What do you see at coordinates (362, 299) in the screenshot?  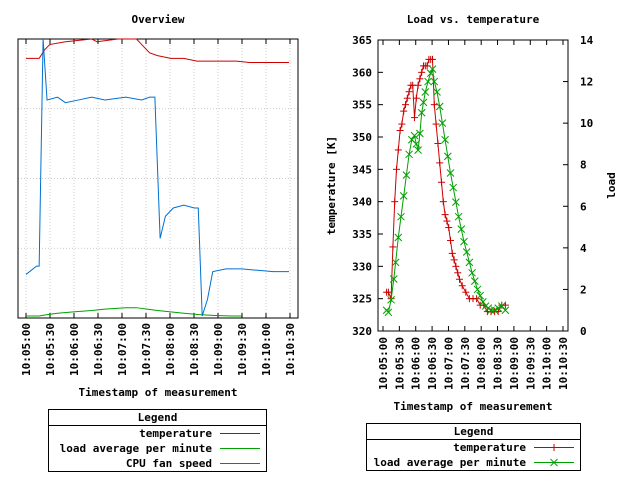 I see `y-tick-label: 325` at bounding box center [362, 299].